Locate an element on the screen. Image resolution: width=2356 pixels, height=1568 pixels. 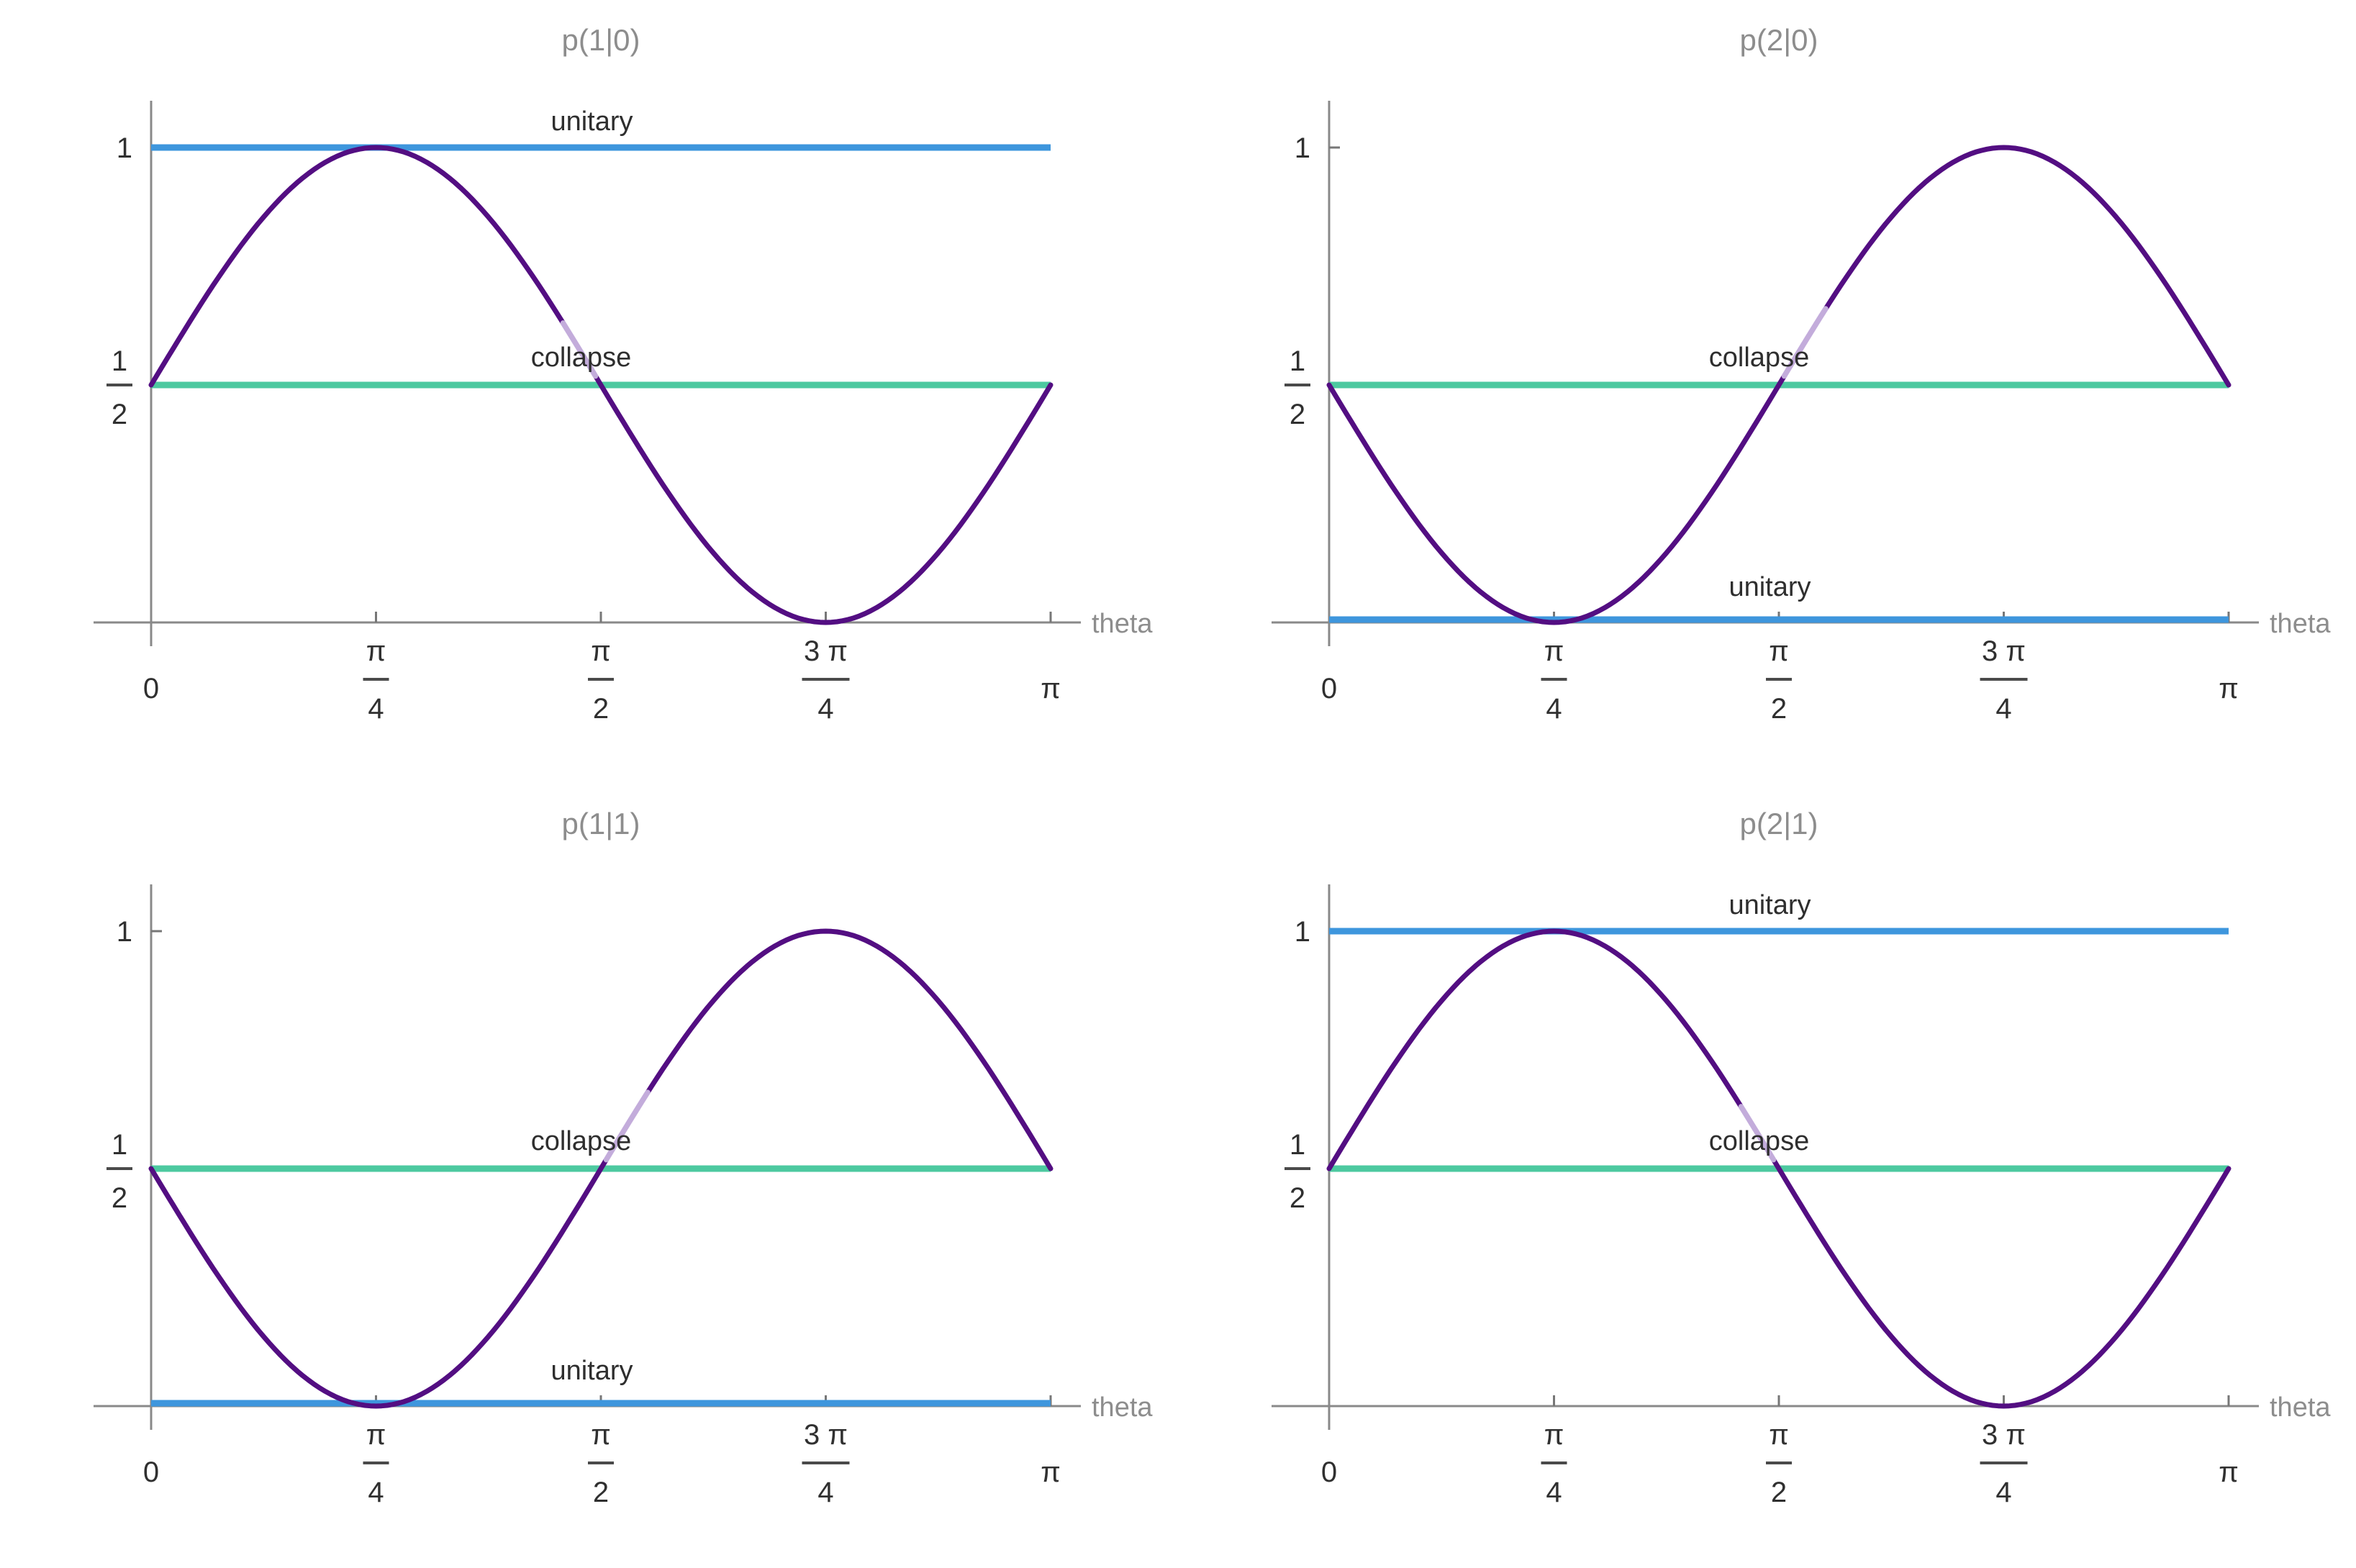
plot-title: p(1|1) is located at coordinates (601, 824).